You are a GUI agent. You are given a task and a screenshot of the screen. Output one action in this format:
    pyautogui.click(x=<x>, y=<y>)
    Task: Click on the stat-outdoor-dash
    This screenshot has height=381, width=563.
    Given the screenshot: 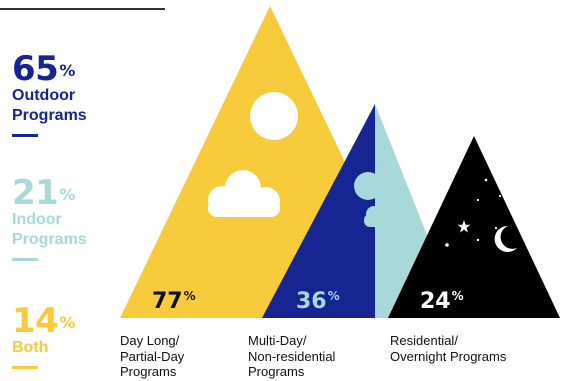 What is the action you would take?
    pyautogui.click(x=25, y=135)
    